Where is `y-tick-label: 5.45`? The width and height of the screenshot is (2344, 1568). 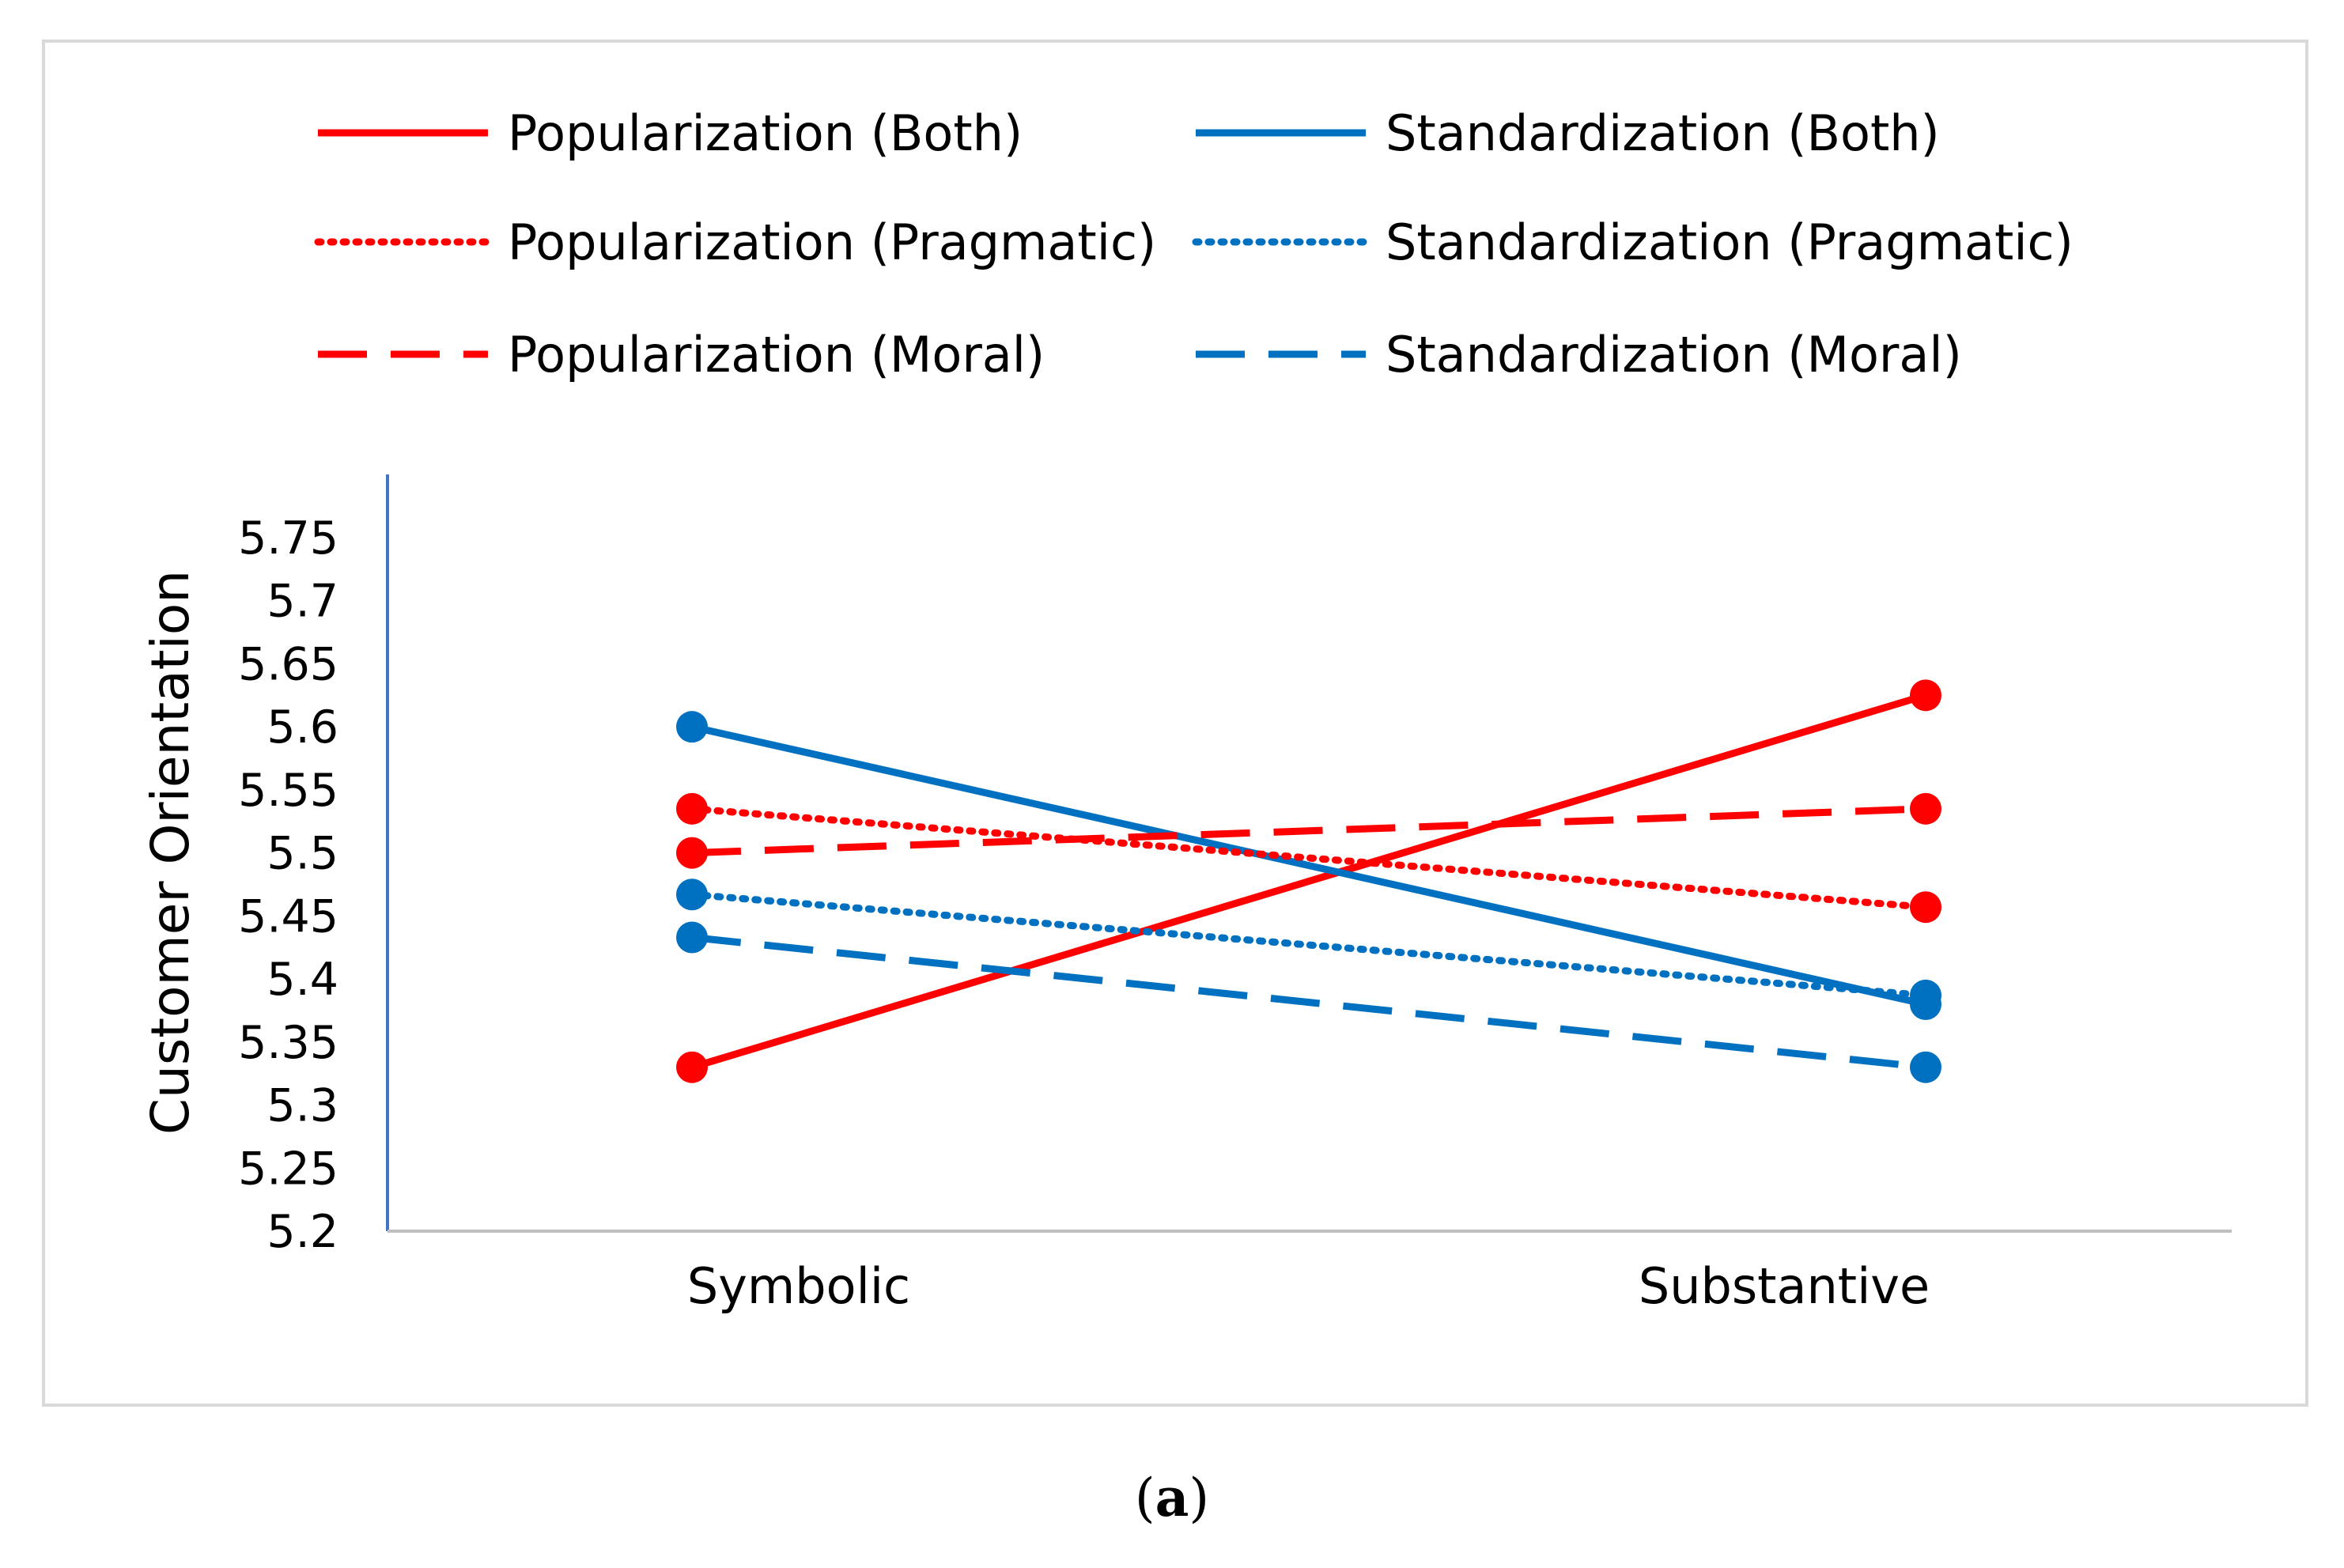 y-tick-label: 5.45 is located at coordinates (288, 916).